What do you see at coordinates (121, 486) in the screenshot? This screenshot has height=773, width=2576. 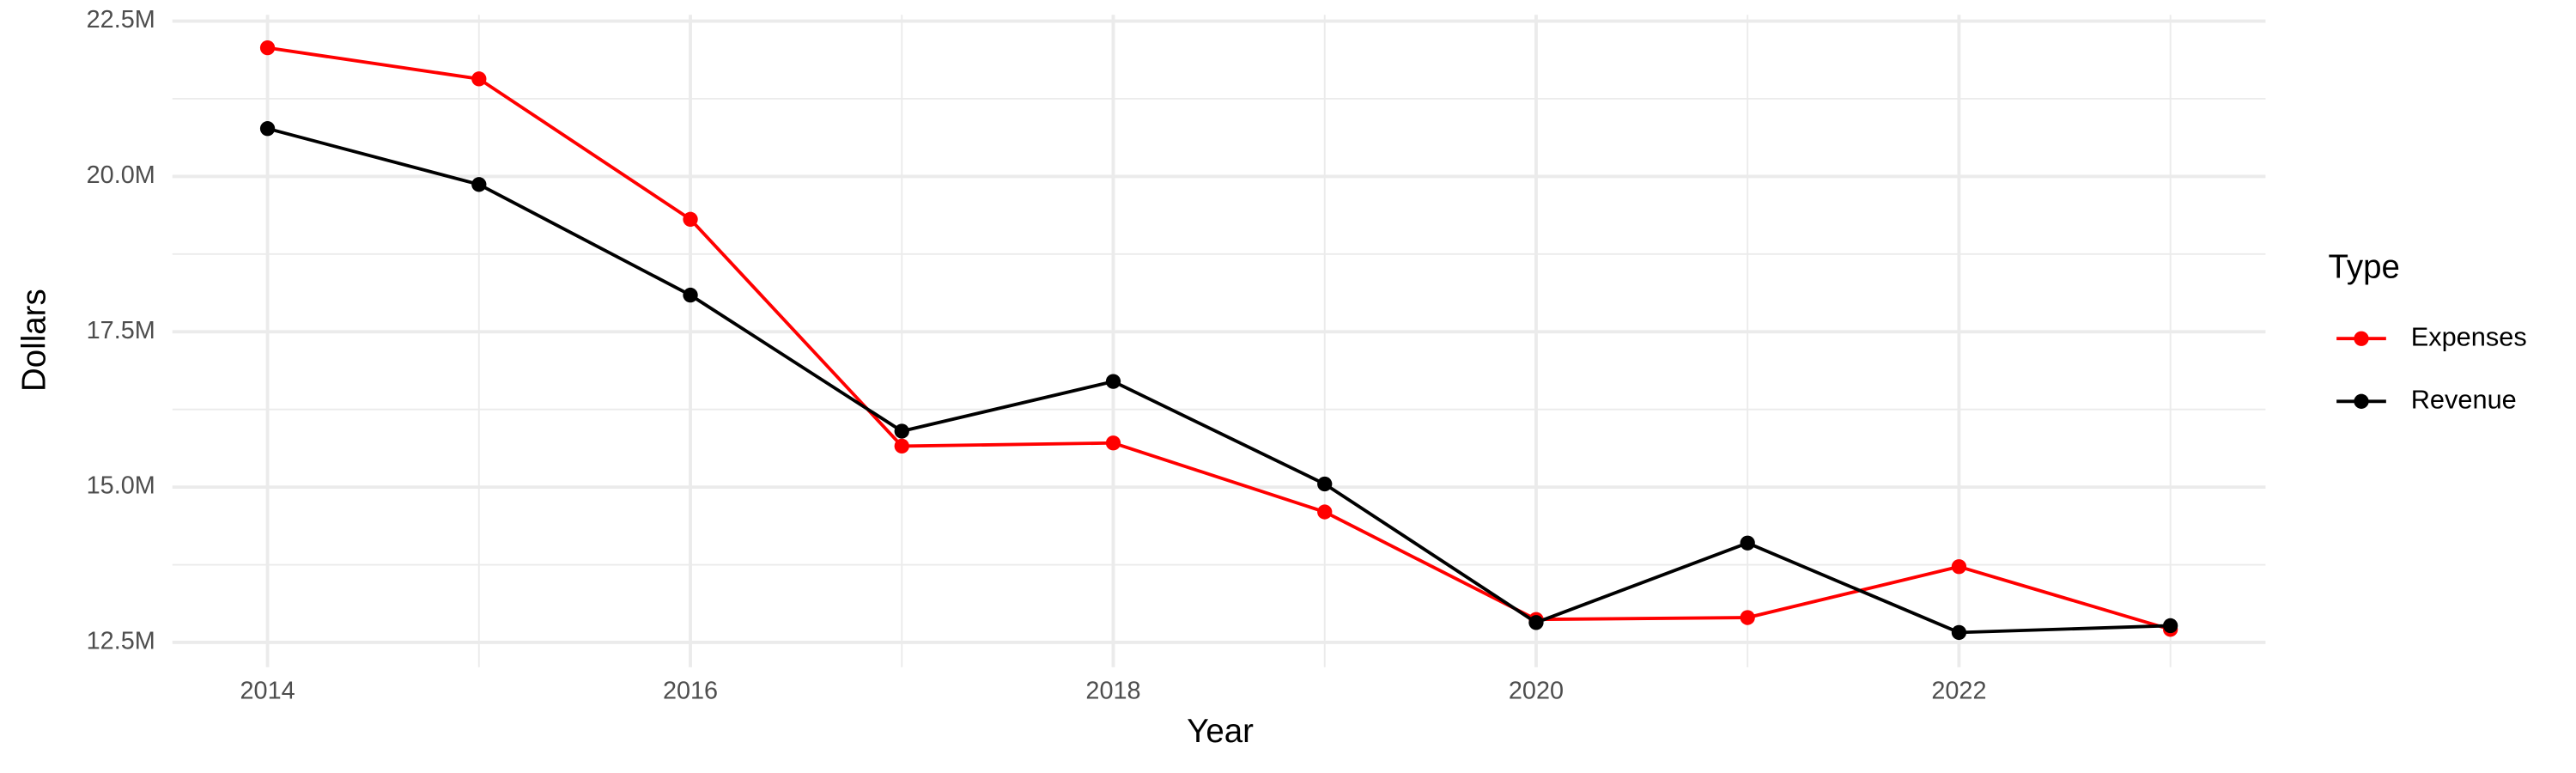 I see `y-tick-label: 15.0M` at bounding box center [121, 486].